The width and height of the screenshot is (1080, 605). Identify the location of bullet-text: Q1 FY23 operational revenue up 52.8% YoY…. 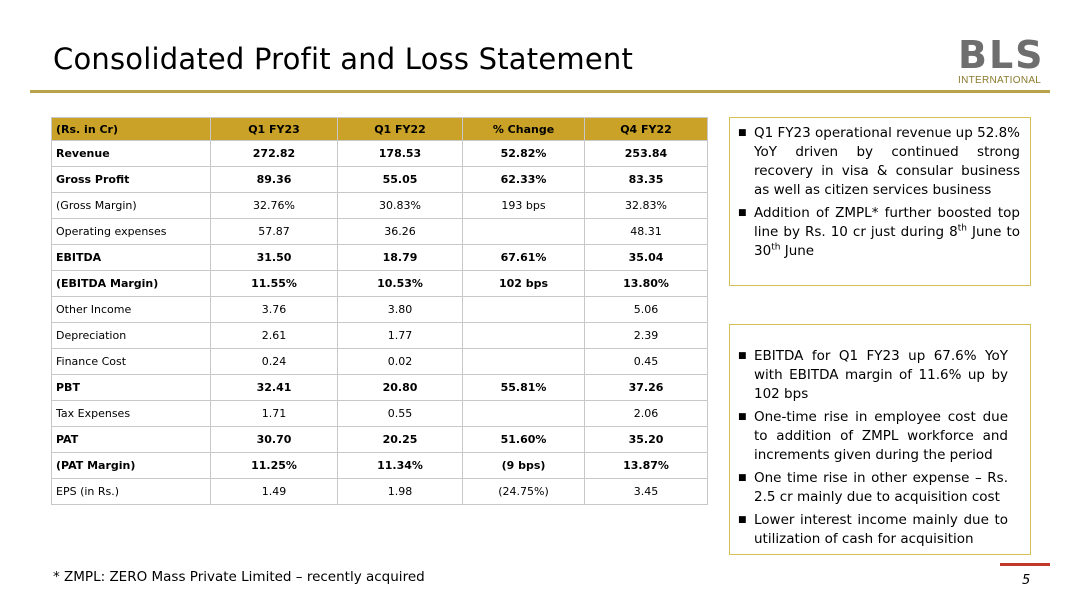
(887, 161).